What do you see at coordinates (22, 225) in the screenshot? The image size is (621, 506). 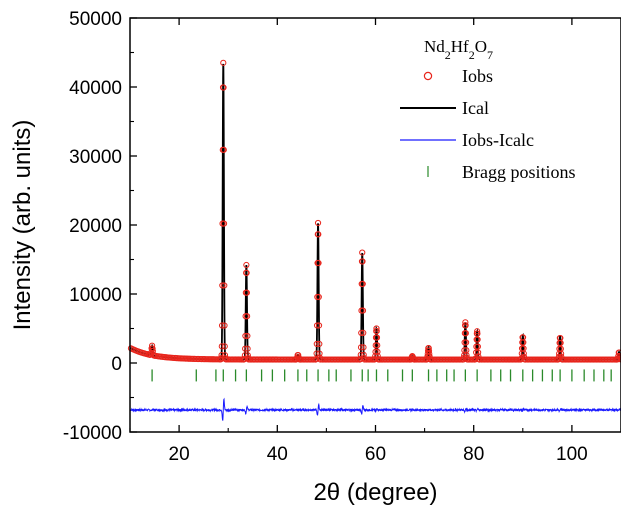 I see `y-axis-title: Intensity (arb. units)` at bounding box center [22, 225].